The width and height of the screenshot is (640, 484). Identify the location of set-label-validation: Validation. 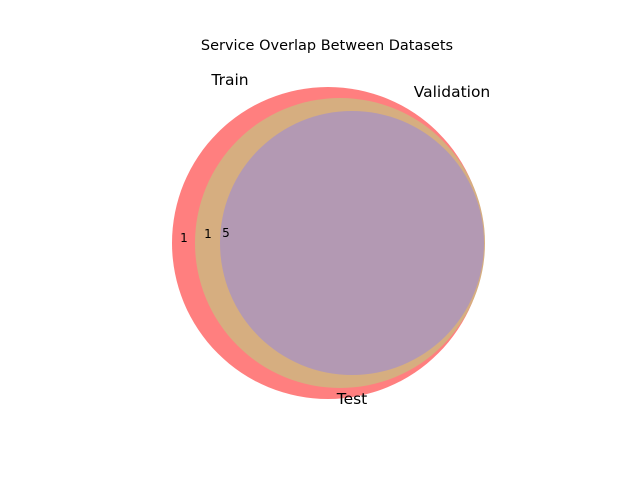
(452, 92).